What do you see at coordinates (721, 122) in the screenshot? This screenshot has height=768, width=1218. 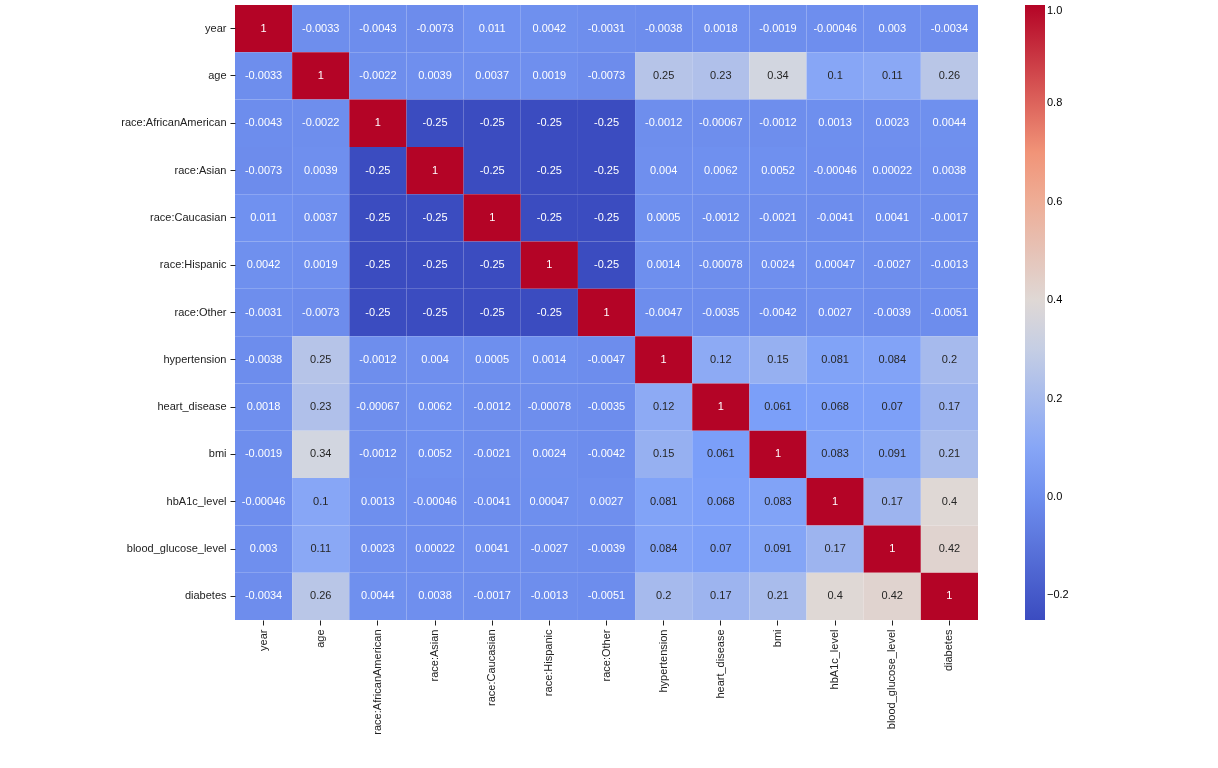 I see `data-label: -0.00067` at bounding box center [721, 122].